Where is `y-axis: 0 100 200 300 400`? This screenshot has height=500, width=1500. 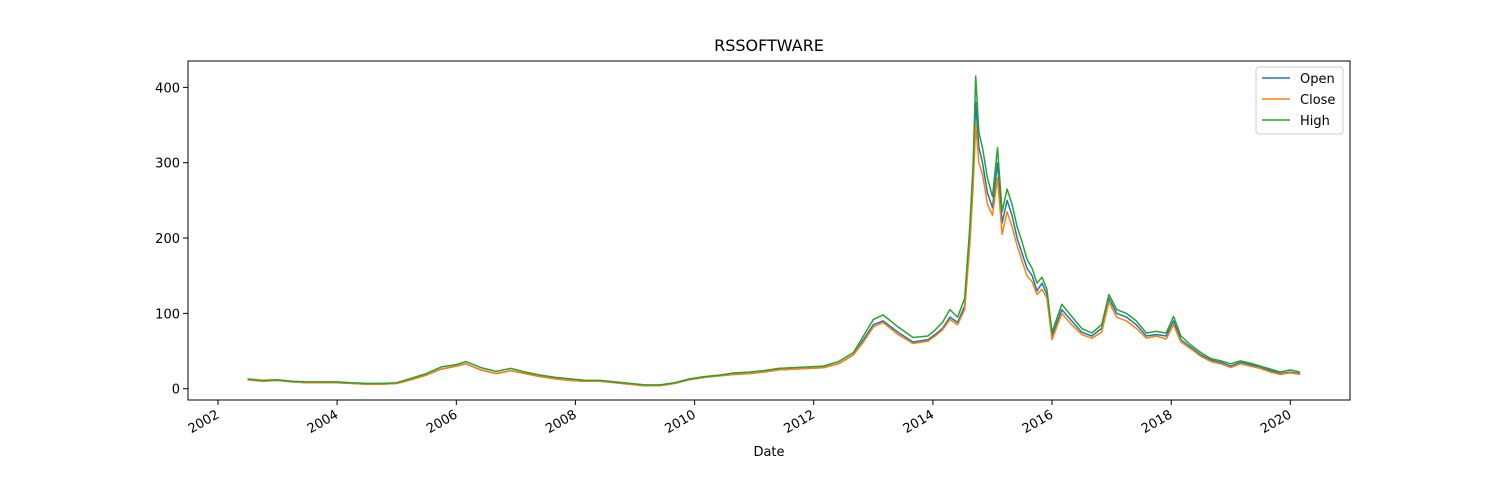 y-axis: 0 100 200 300 400 is located at coordinates (171, 239).